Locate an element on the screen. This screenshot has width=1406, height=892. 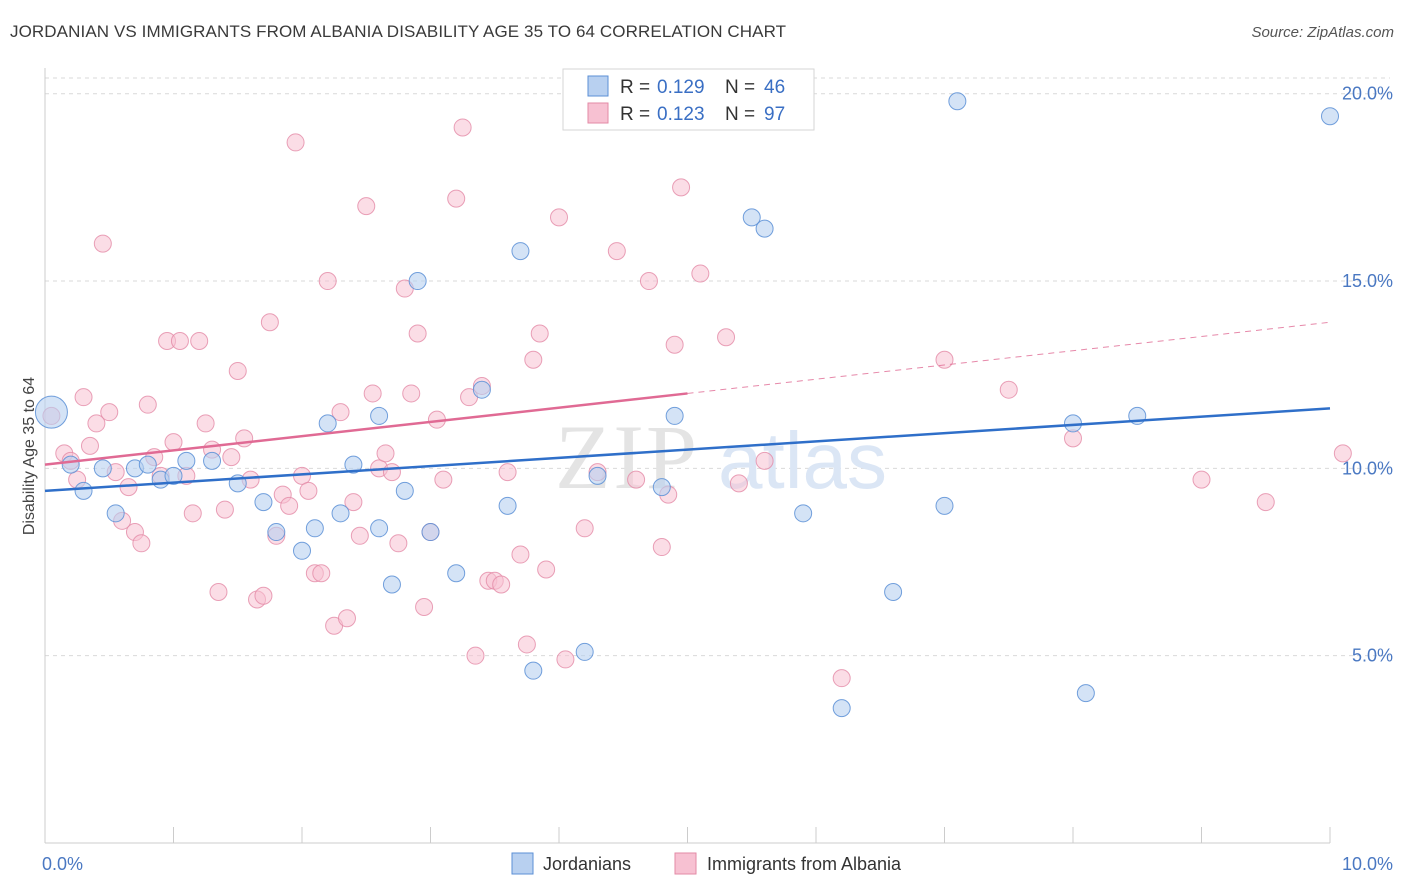
x-tick-labels: 0.0% 10.0% is located at coordinates (717, 864).